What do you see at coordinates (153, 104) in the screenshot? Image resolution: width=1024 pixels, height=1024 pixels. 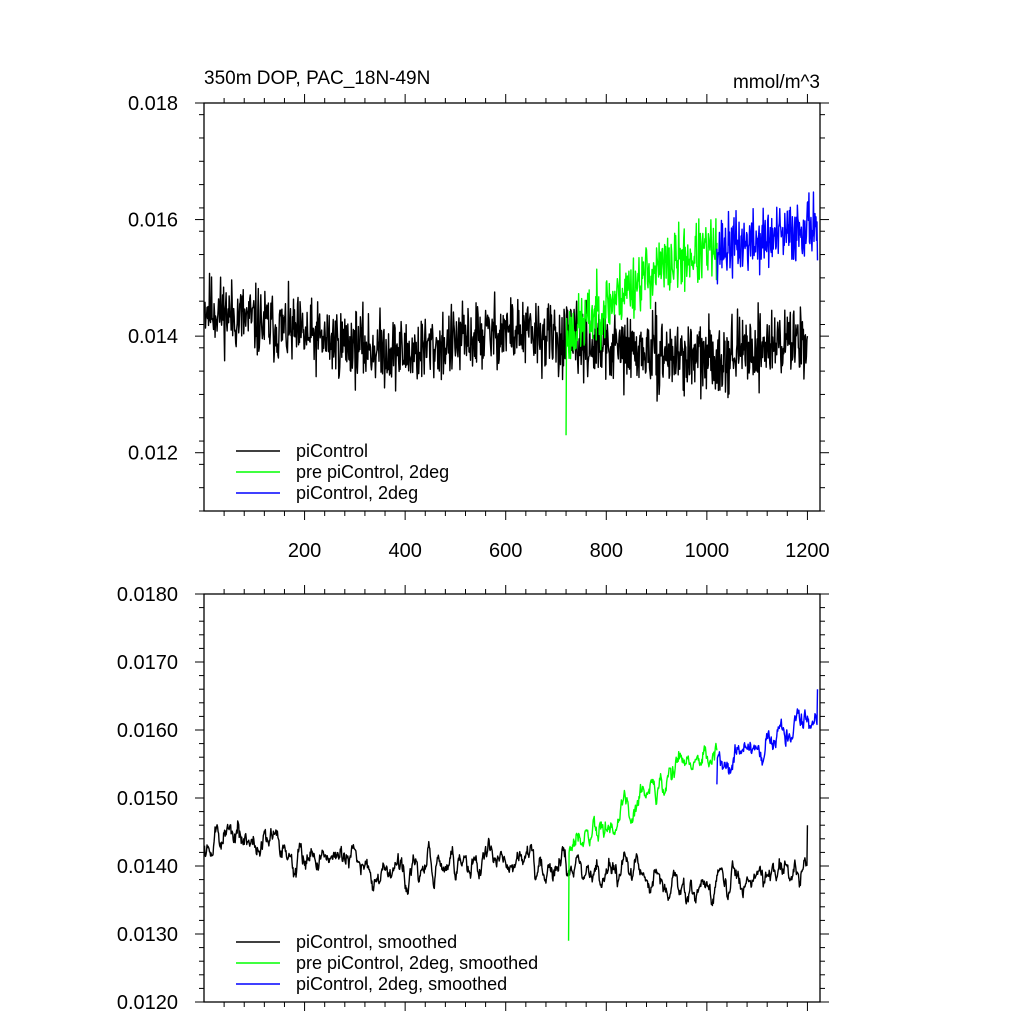 I see `y-tick-label: 0.018` at bounding box center [153, 104].